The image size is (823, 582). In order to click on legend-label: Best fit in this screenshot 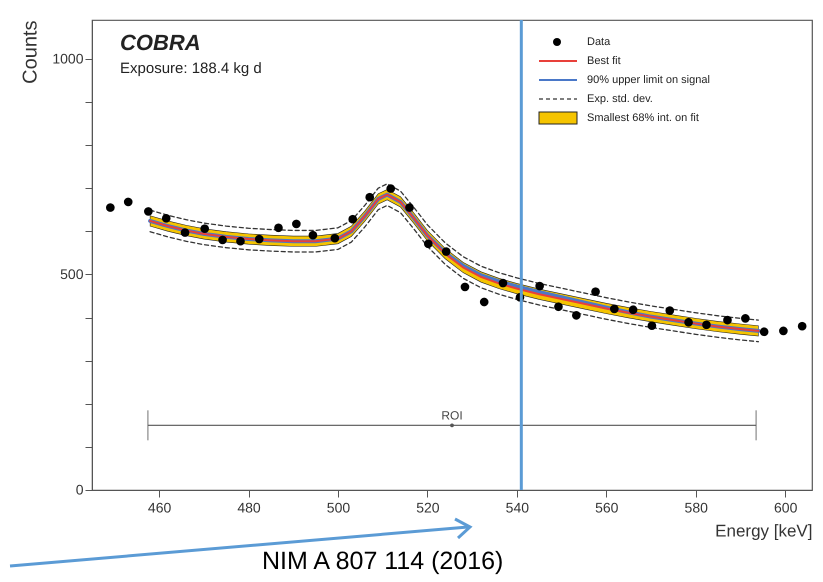, I will do `click(604, 60)`.